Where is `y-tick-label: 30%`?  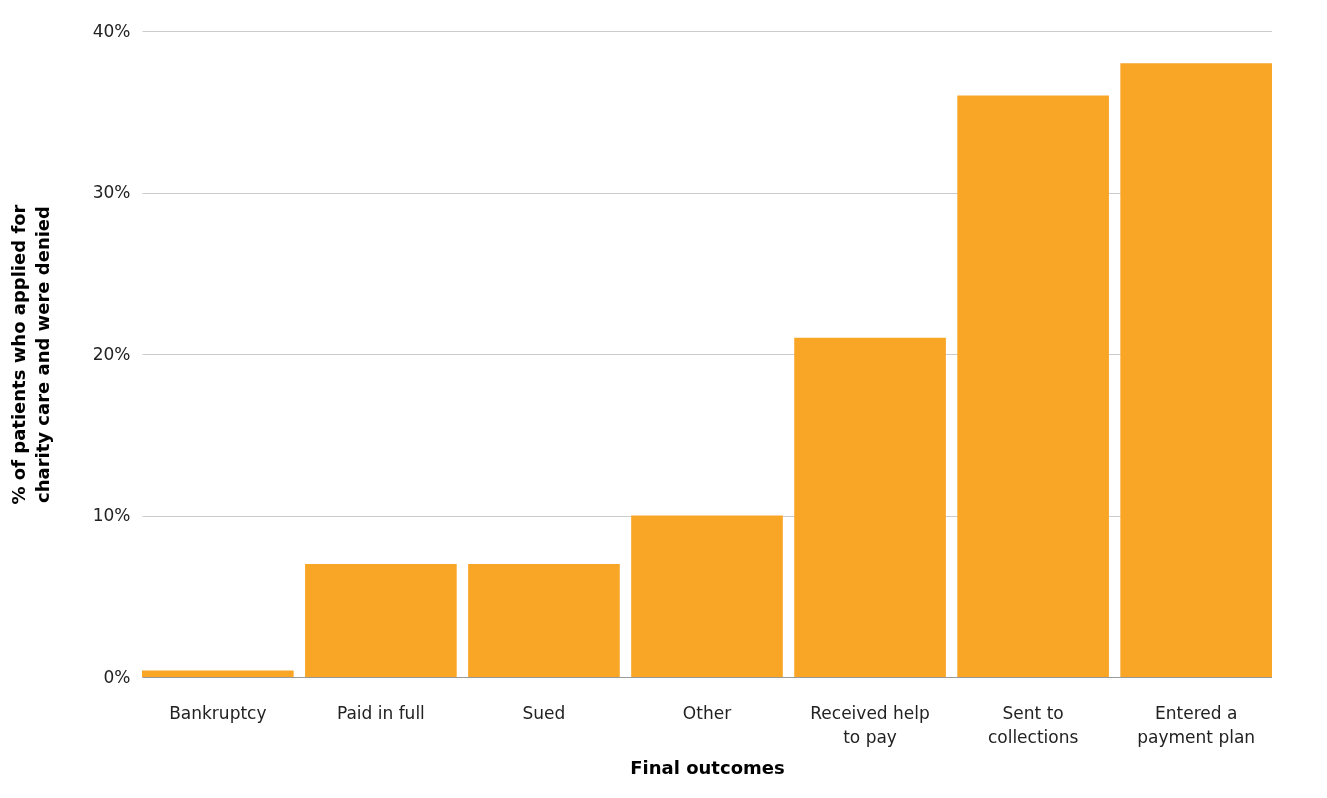 y-tick-label: 30% is located at coordinates (111, 192).